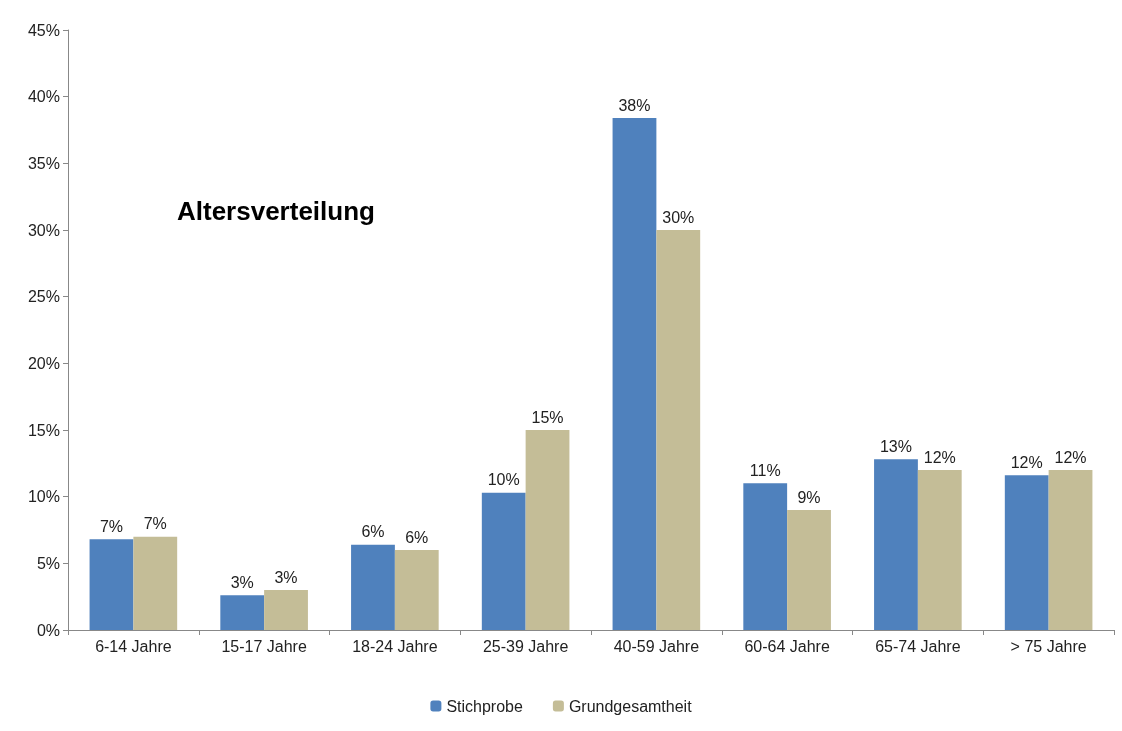 The image size is (1122, 731). I want to click on y-tick-label: 45%, so click(43, 30).